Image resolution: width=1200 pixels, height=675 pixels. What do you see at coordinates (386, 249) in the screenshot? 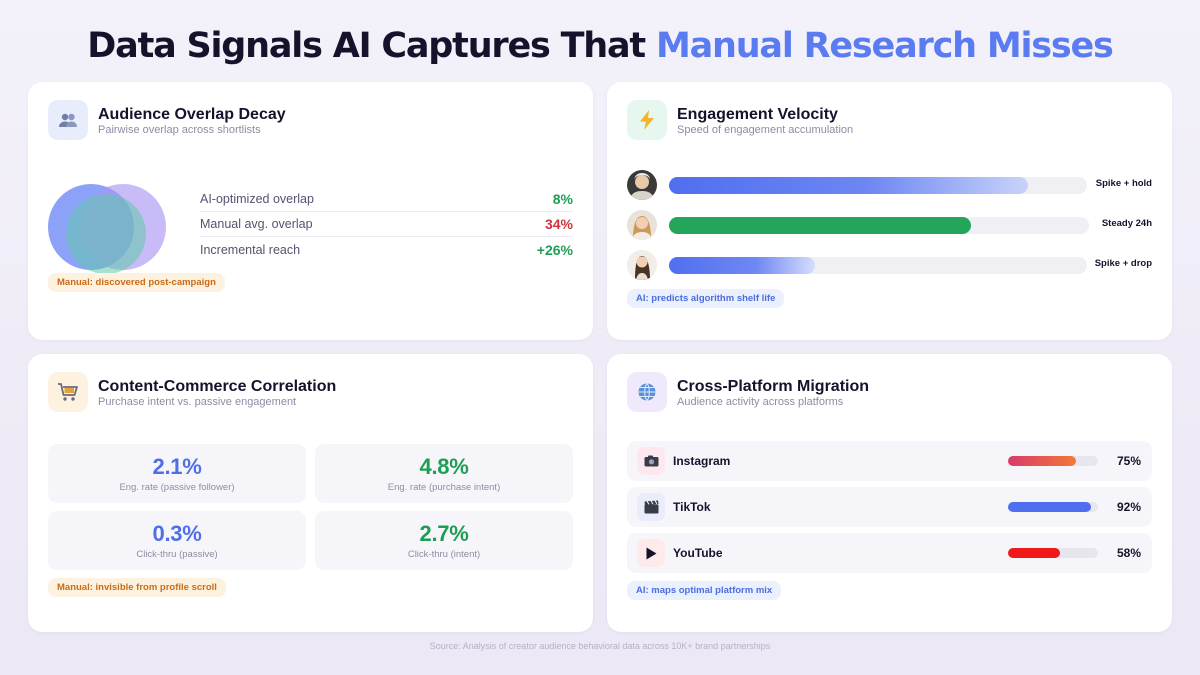
I see `overlap-row-reach: Incremental reach +26%` at bounding box center [386, 249].